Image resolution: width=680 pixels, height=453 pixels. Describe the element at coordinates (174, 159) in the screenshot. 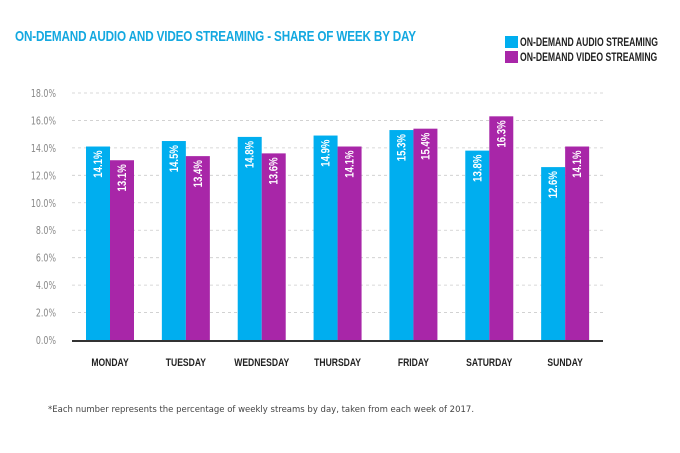

I see `data-label: 14.5%` at that location.